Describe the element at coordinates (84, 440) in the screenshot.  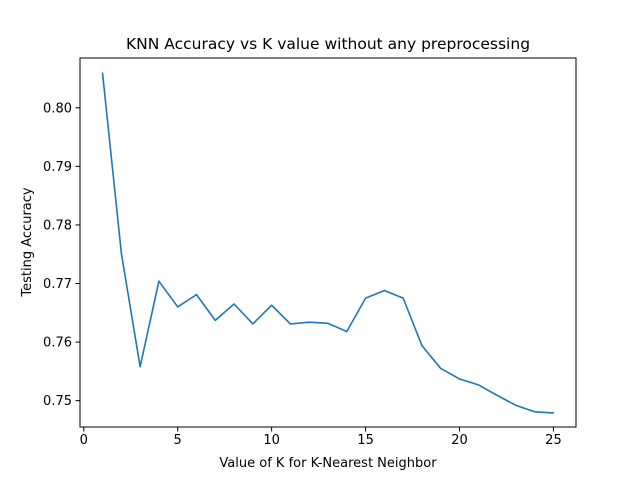
I see `x-tick-label: 0` at that location.